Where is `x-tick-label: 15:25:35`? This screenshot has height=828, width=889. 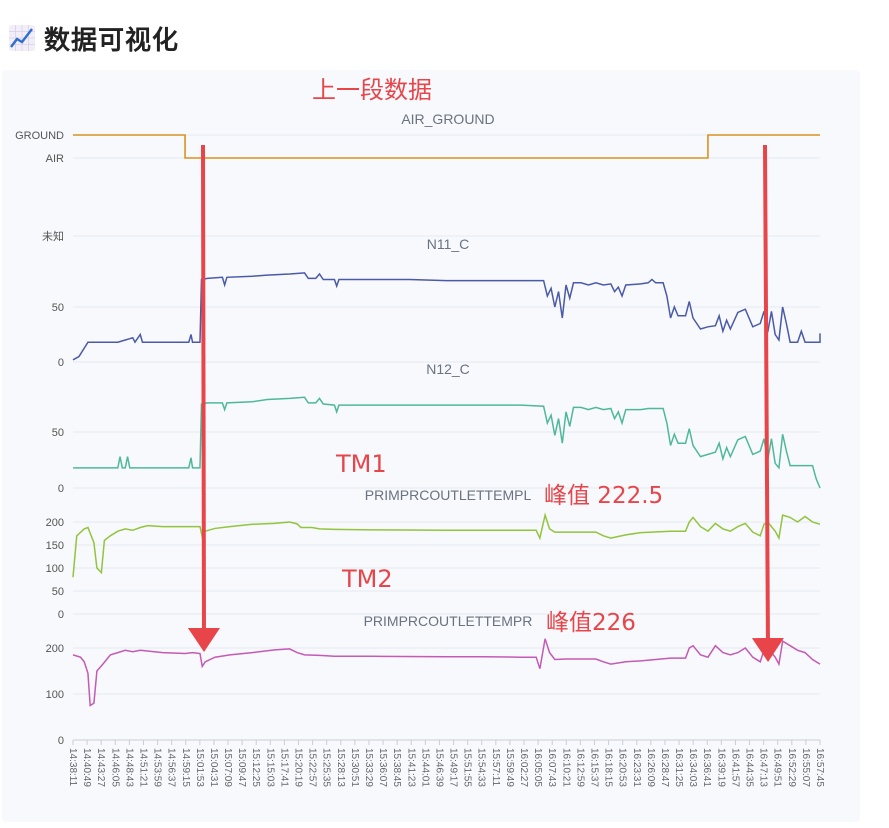
x-tick-label: 15:25:35 is located at coordinates (326, 767).